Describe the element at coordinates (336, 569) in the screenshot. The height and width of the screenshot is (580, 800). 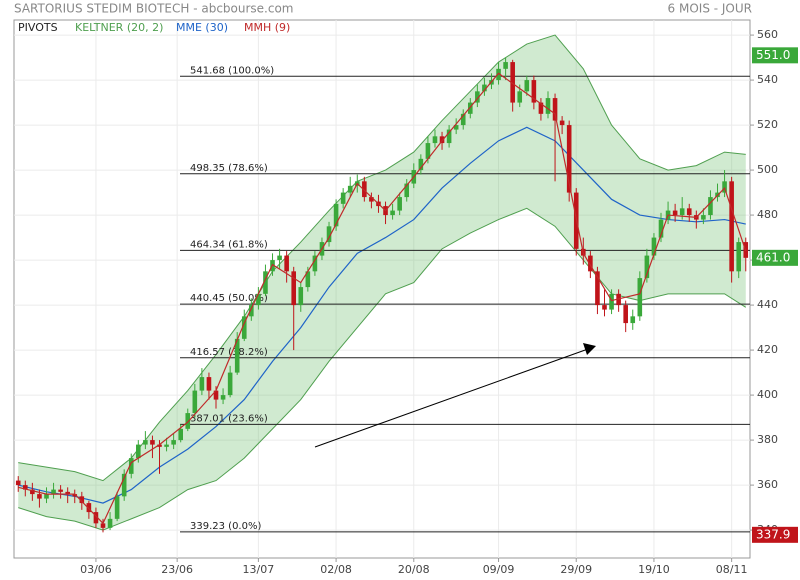
I see `x-tick-label: 02/08` at that location.